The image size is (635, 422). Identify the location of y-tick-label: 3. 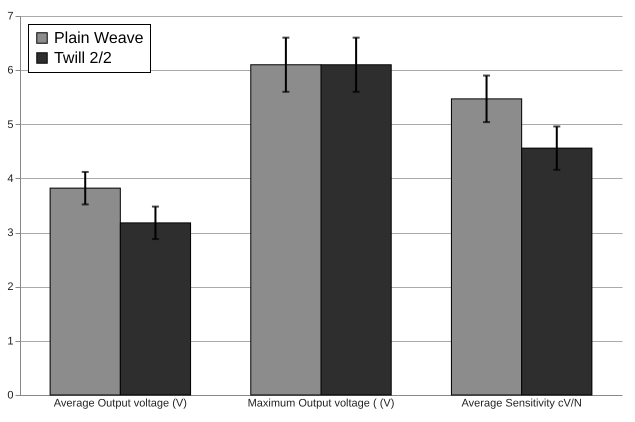
(10, 233).